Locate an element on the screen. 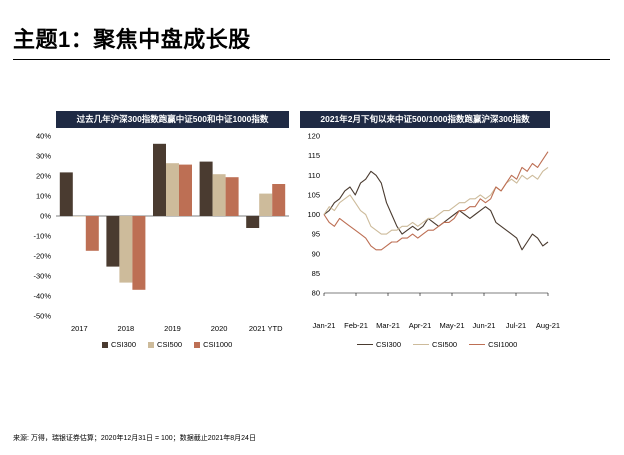 This screenshot has width=624, height=455. y-tick-label: 90 is located at coordinates (316, 253).